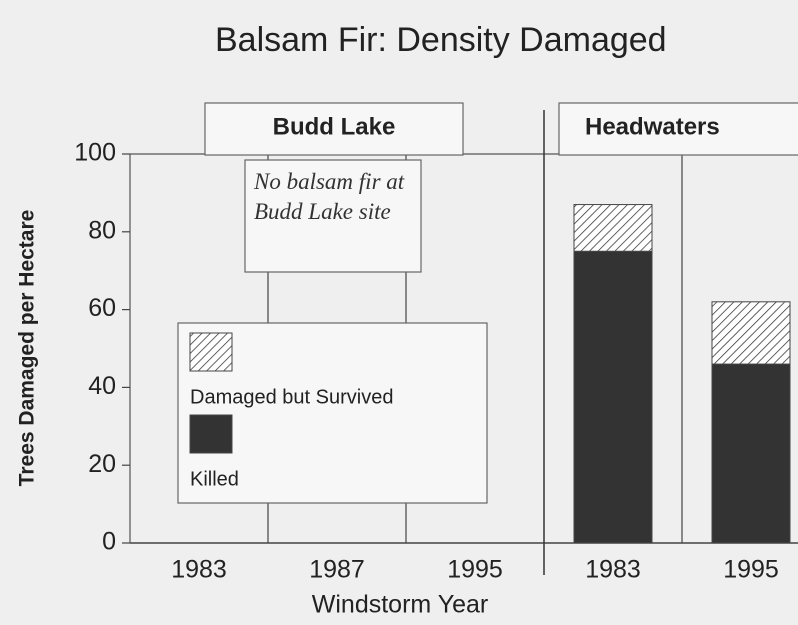  What do you see at coordinates (652, 126) in the screenshot?
I see `panel-title: Headwaters` at bounding box center [652, 126].